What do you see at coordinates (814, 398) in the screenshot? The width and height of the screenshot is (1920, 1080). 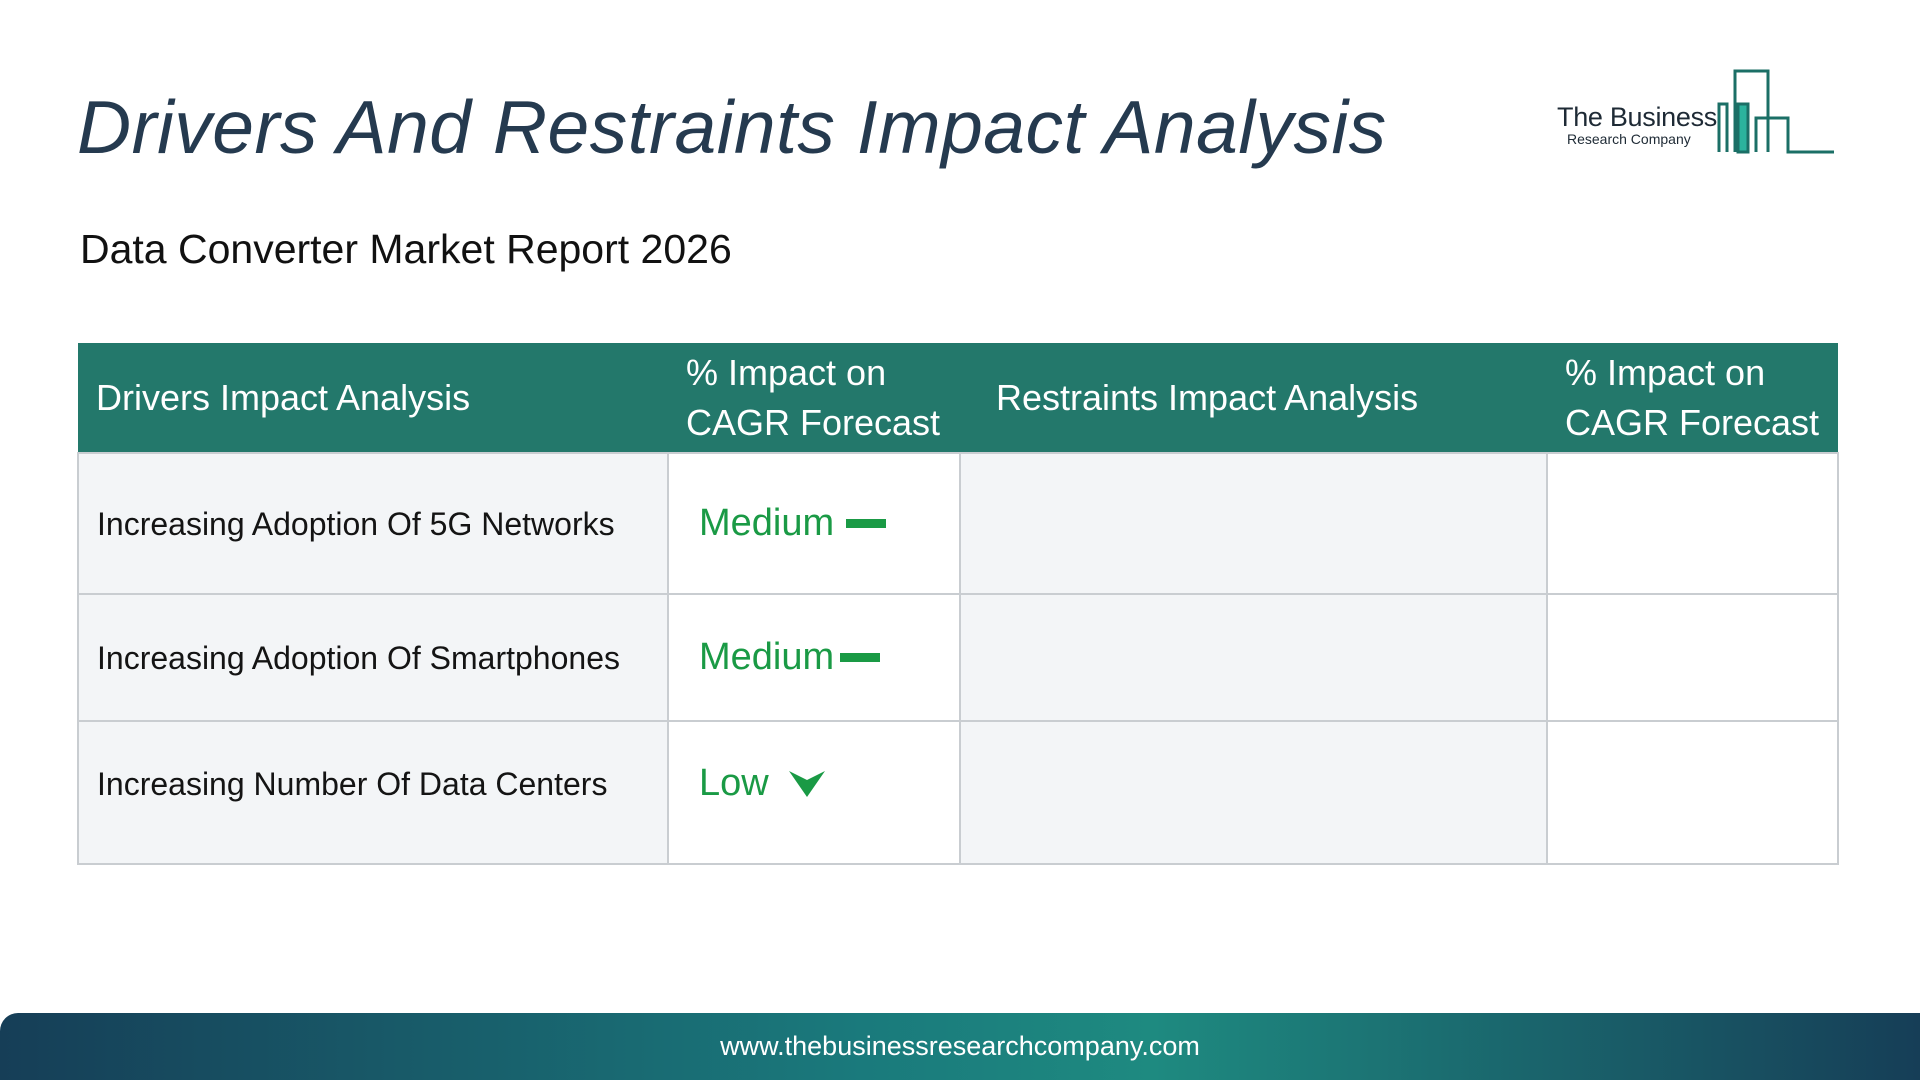 I see `header-driver-impact: % Impact on CAGR Forecast` at bounding box center [814, 398].